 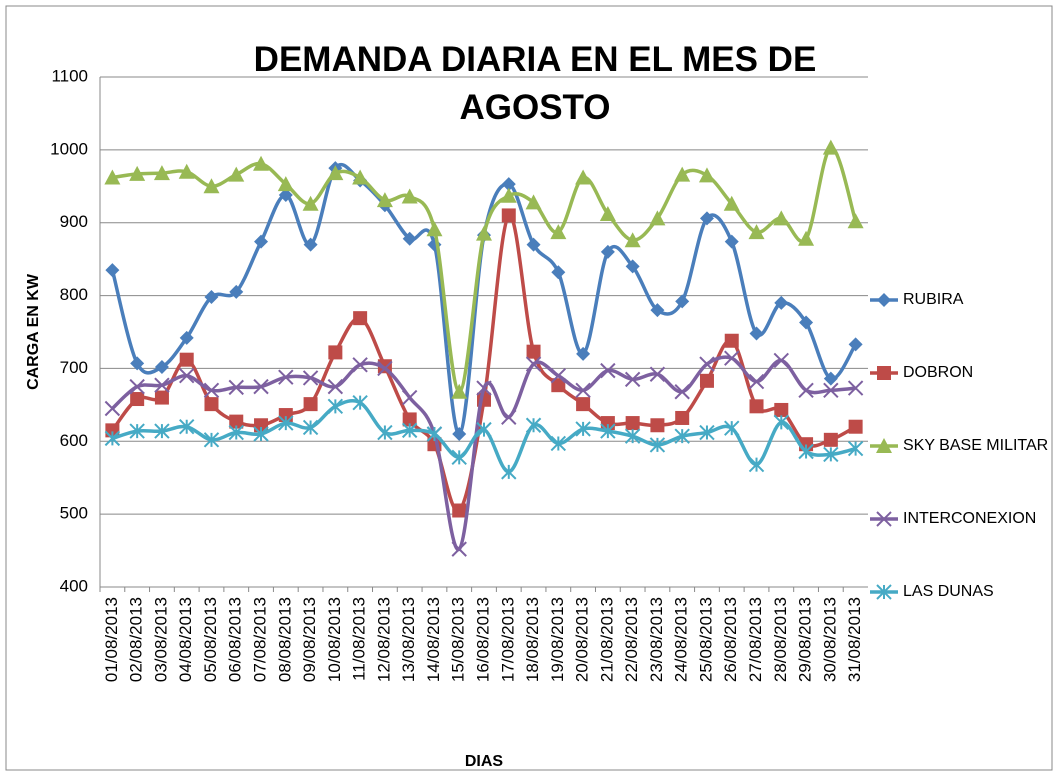 I want to click on x-tick-label: 18/08/2013, so click(x=532, y=639).